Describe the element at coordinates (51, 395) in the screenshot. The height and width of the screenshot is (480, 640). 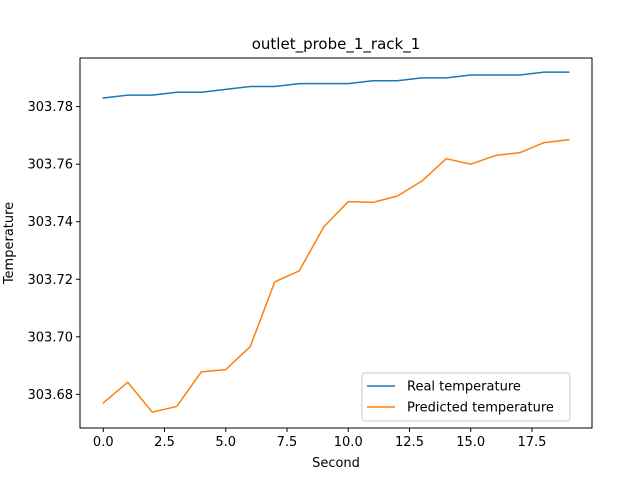
I see `y-tick-label: 303.68` at that location.